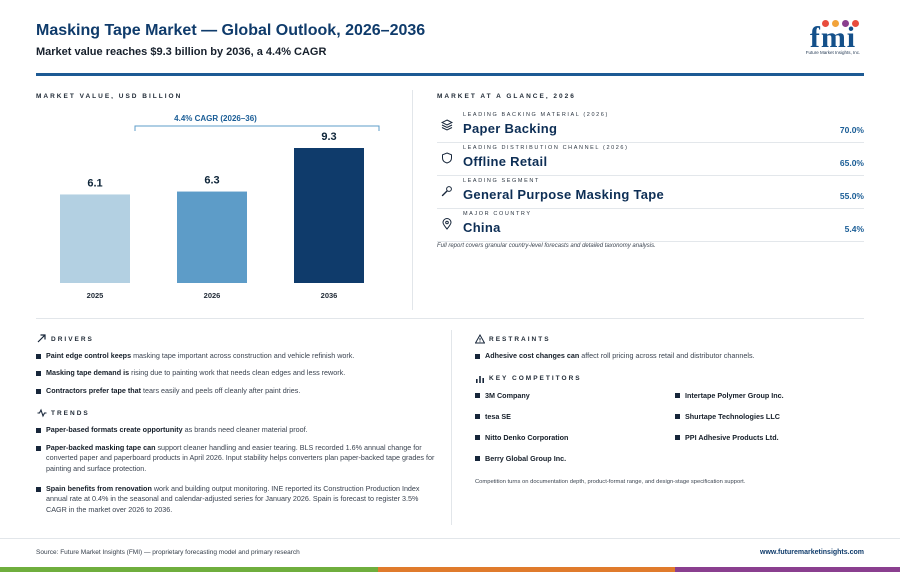 This screenshot has width=900, height=572. I want to click on bar-chart-icon, so click(480, 379).